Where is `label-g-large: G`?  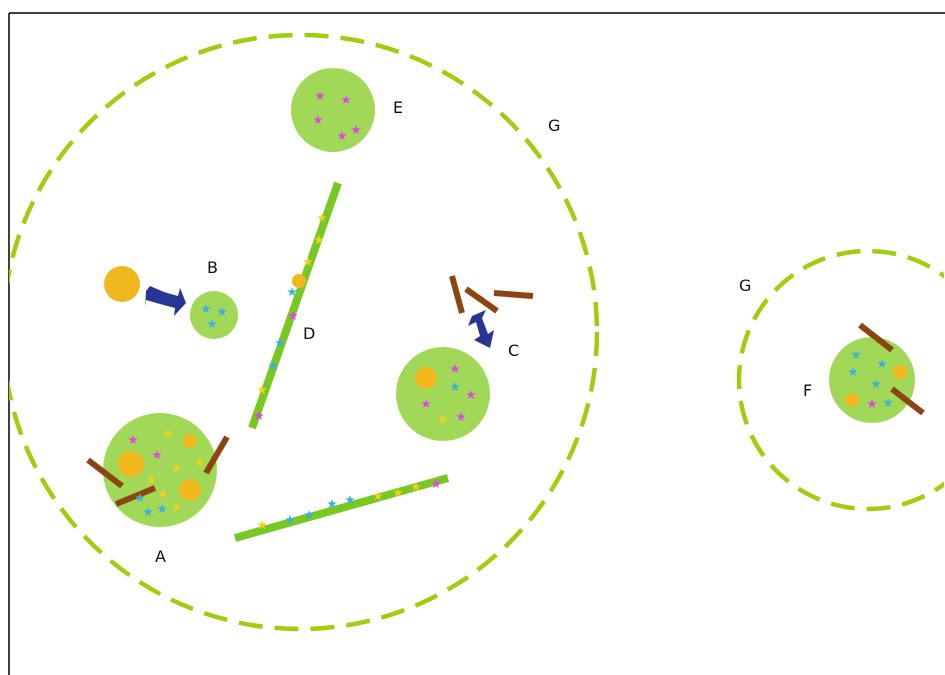
label-g-large: G is located at coordinates (554, 125).